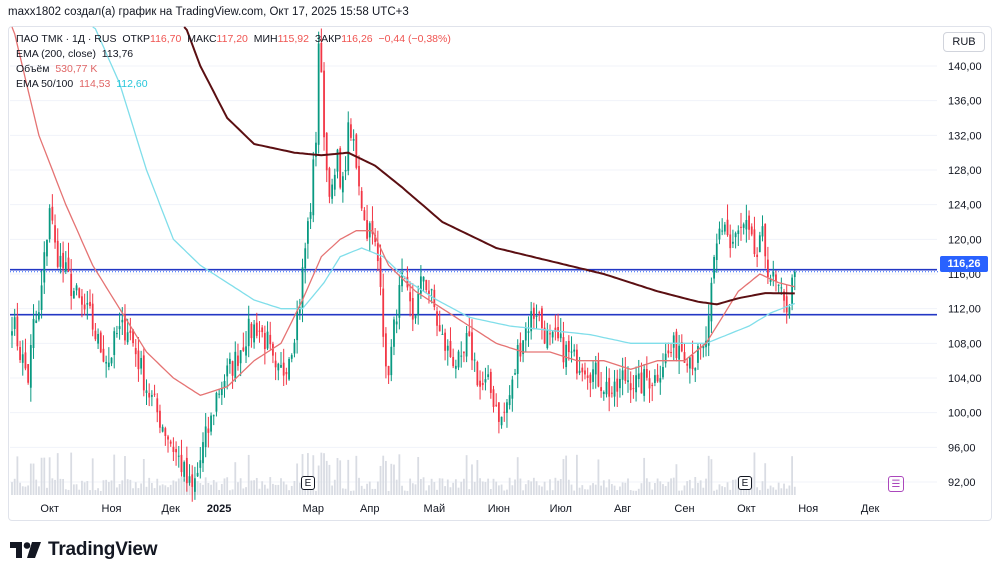 Image resolution: width=1000 pixels, height=578 pixels. I want to click on legend-volume-row: Объём 530,77 K, so click(233, 69).